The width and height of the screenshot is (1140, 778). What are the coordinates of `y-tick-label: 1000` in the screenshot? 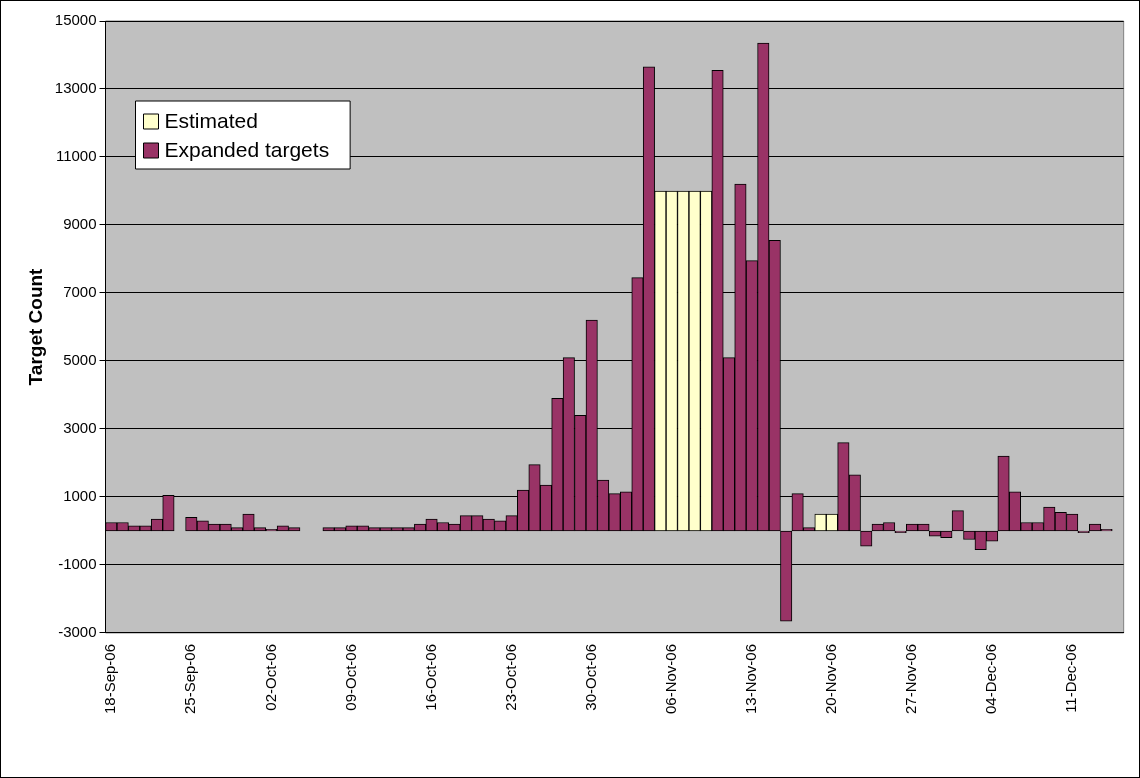 It's located at (80, 496).